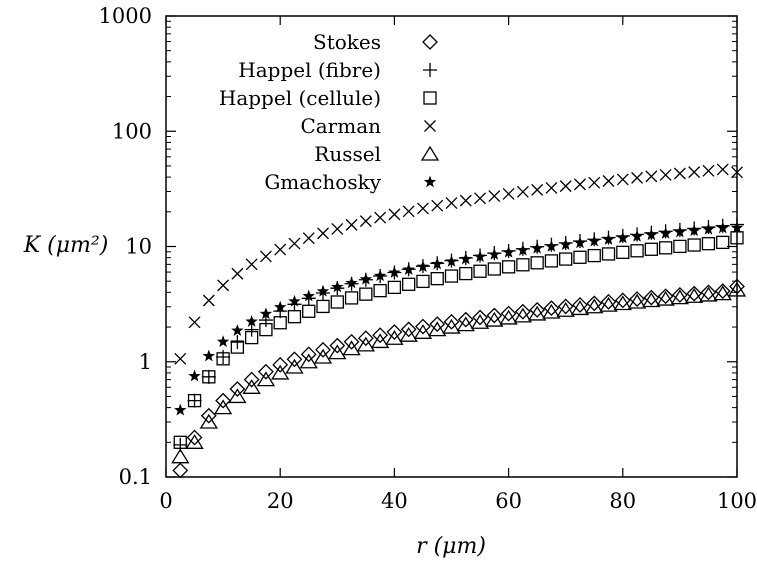  Describe the element at coordinates (165, 501) in the screenshot. I see `x-tick-label: 0` at that location.